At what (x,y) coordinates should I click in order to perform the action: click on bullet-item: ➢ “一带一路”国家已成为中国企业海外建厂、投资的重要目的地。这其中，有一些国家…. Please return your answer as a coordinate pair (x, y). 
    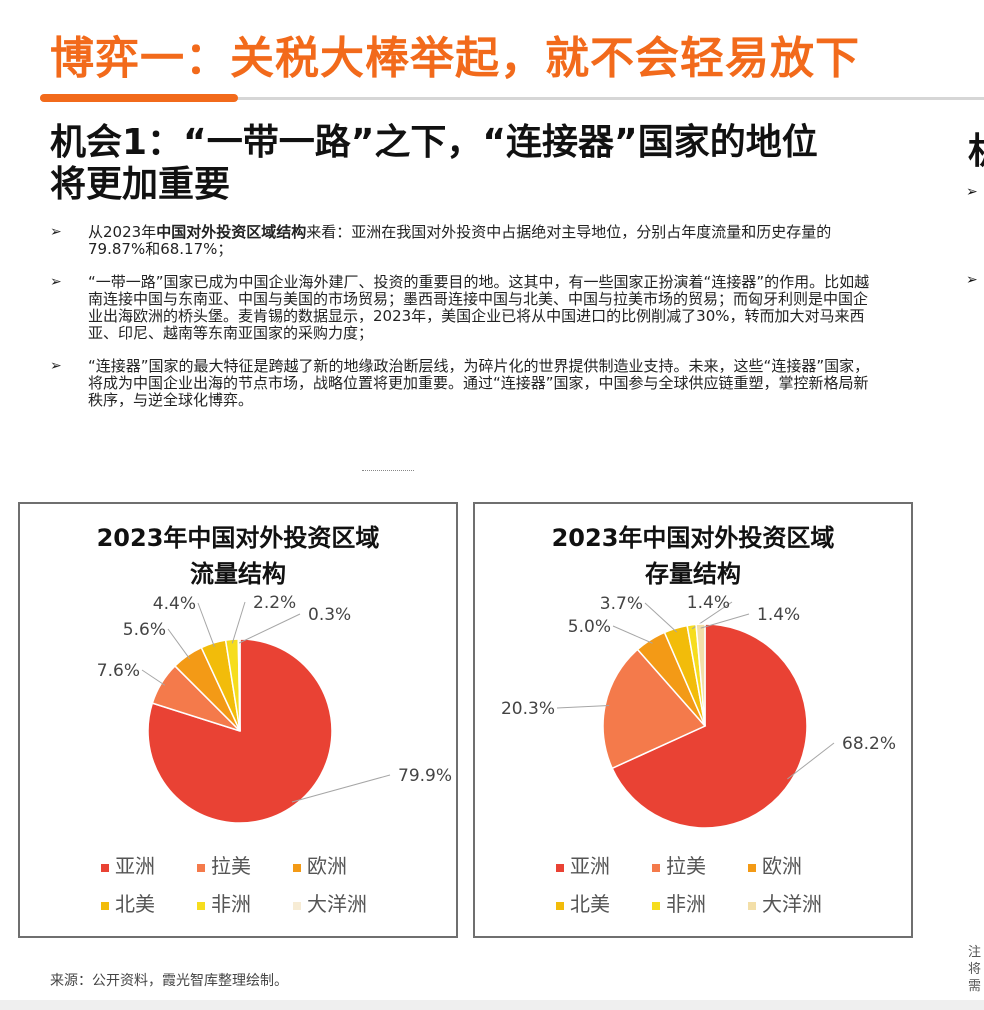
    Looking at the image, I should click on (460, 308).